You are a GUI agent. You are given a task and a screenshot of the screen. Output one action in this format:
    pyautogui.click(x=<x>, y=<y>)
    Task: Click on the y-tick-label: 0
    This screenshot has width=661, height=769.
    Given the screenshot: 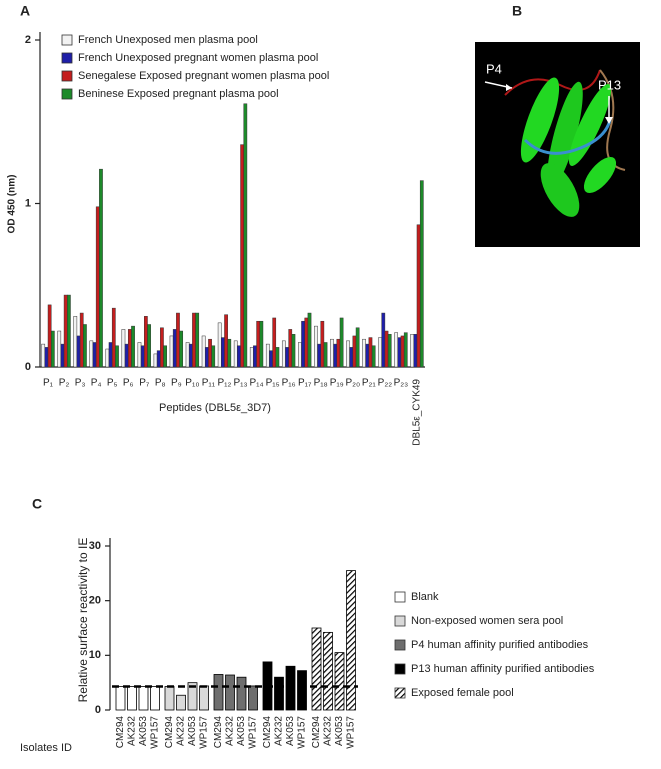 What is the action you would take?
    pyautogui.click(x=98, y=710)
    